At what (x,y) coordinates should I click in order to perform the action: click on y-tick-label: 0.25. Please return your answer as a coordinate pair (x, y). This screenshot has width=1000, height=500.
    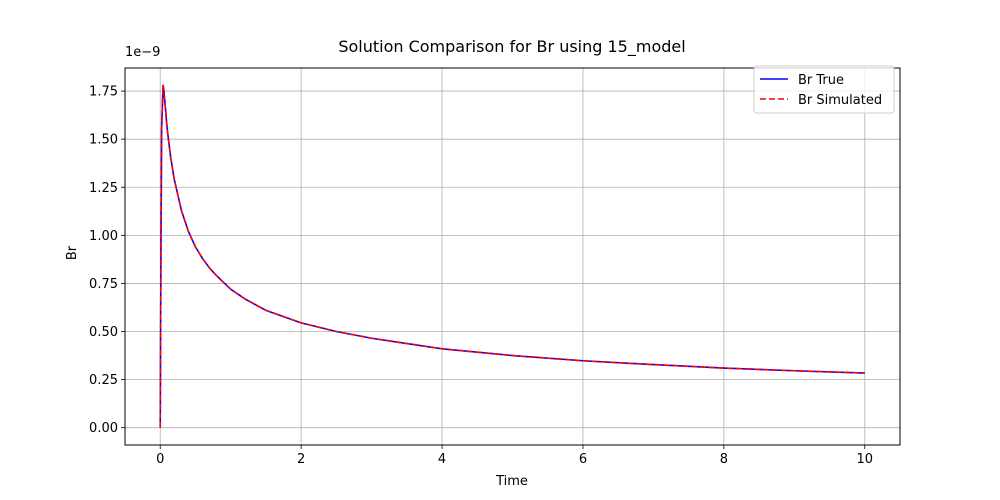
    Looking at the image, I should click on (103, 380).